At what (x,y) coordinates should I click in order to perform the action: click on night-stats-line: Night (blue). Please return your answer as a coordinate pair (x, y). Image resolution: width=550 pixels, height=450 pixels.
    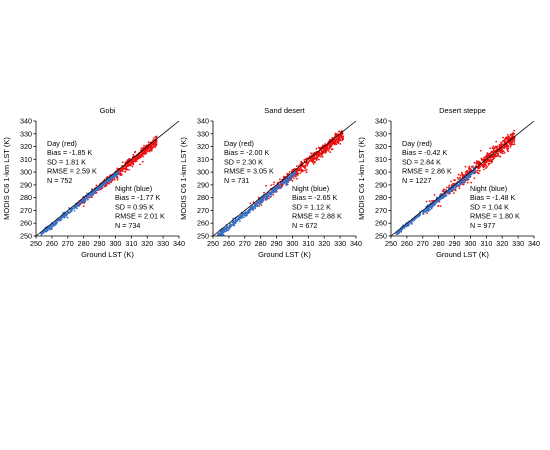
    Looking at the image, I should click on (488, 188).